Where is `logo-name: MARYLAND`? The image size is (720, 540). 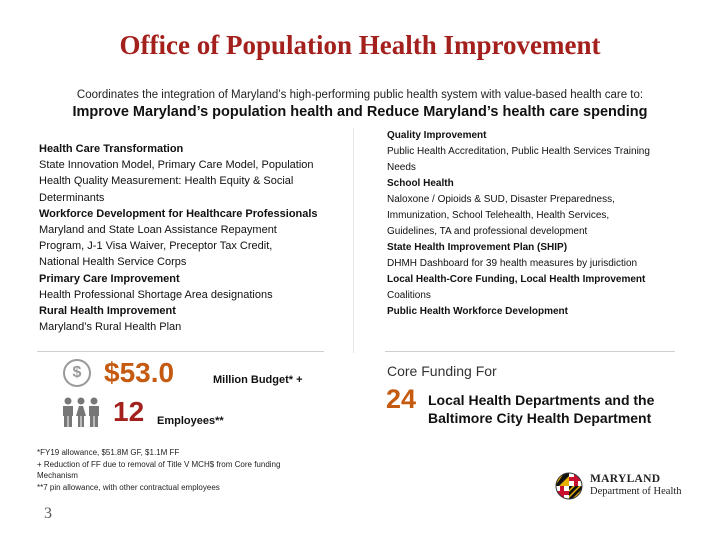 logo-name: MARYLAND is located at coordinates (625, 479).